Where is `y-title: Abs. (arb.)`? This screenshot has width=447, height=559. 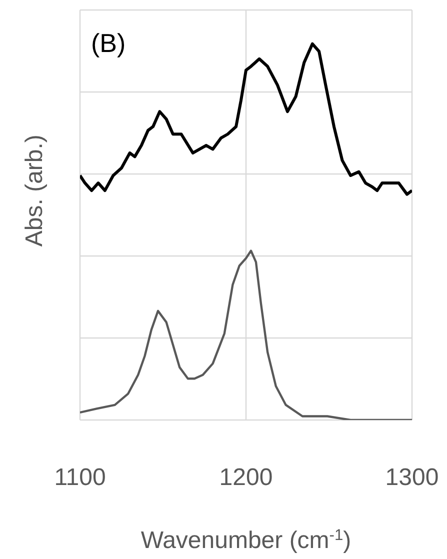
y-title: Abs. (arb.) is located at coordinates (38, 208).